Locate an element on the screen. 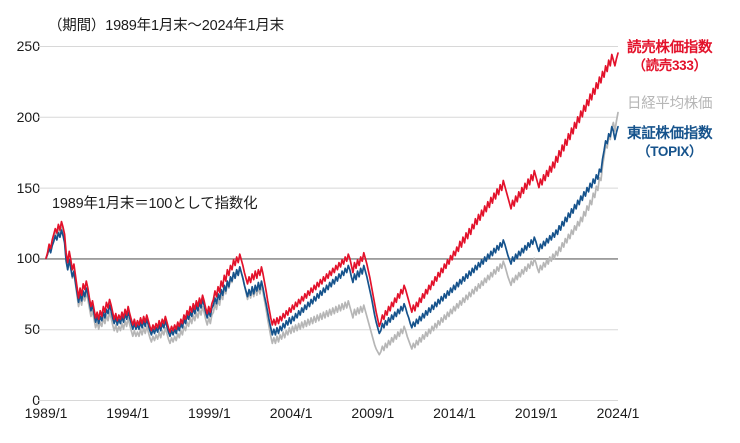 The image size is (740, 443). legend-sublabel-topix: （TOPIX） is located at coordinates (670, 151).